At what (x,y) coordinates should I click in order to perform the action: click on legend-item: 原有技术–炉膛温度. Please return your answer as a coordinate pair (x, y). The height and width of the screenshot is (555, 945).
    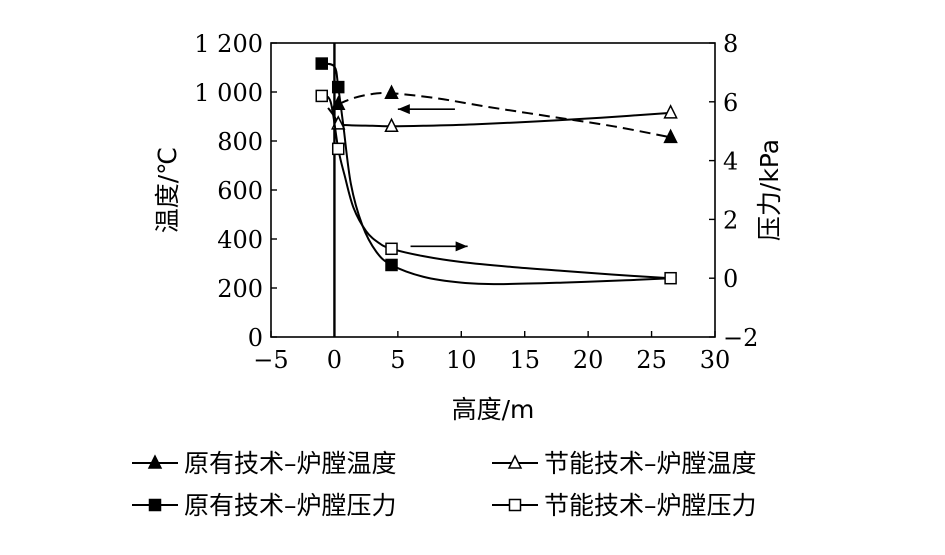
    Looking at the image, I should click on (264, 463).